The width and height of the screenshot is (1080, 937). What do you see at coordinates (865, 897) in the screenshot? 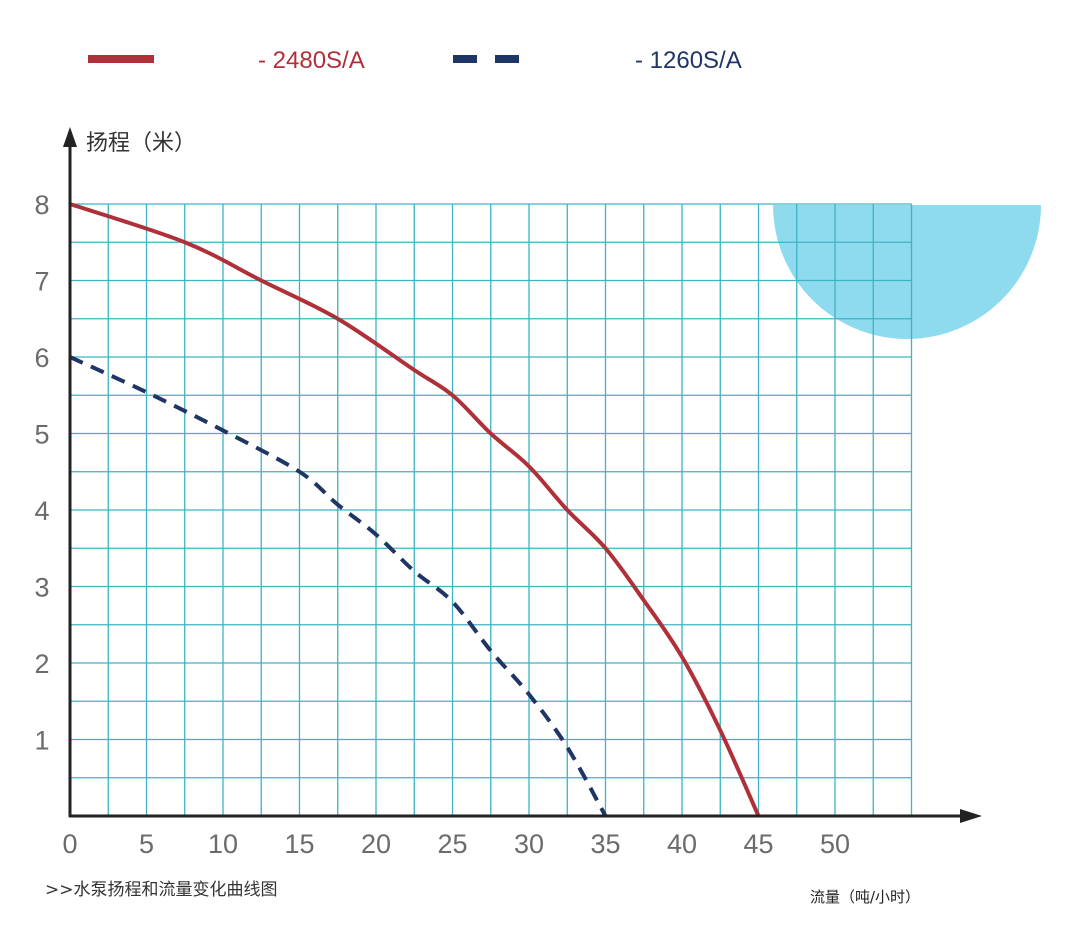
I see `x-axis-label: 流量（吨/小时）` at bounding box center [865, 897].